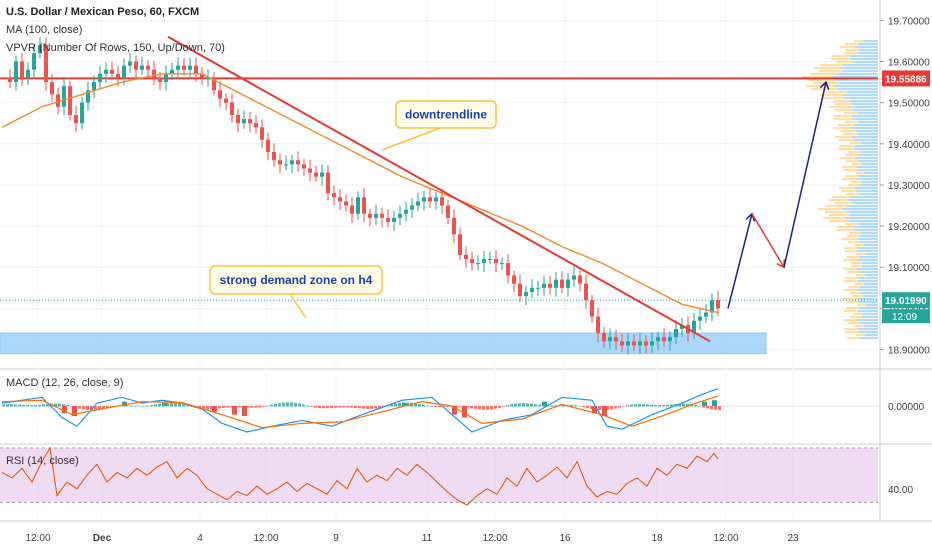  What do you see at coordinates (360, 476) in the screenshot?
I see `rsi-line` at bounding box center [360, 476].